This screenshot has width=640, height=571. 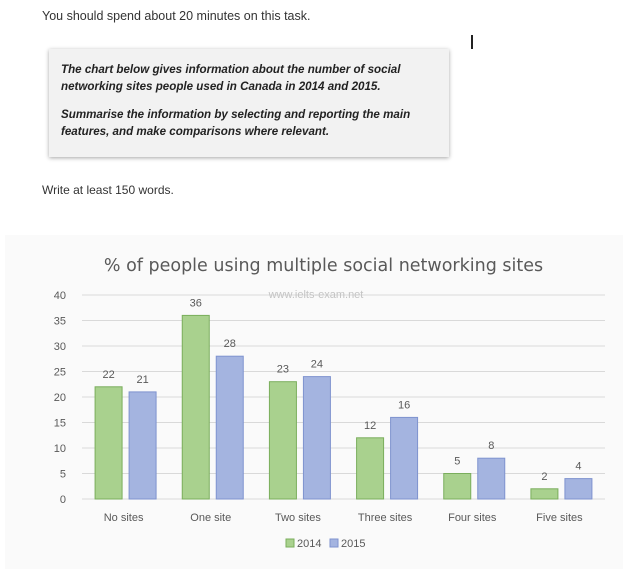 I want to click on data-label: 24, so click(x=317, y=365).